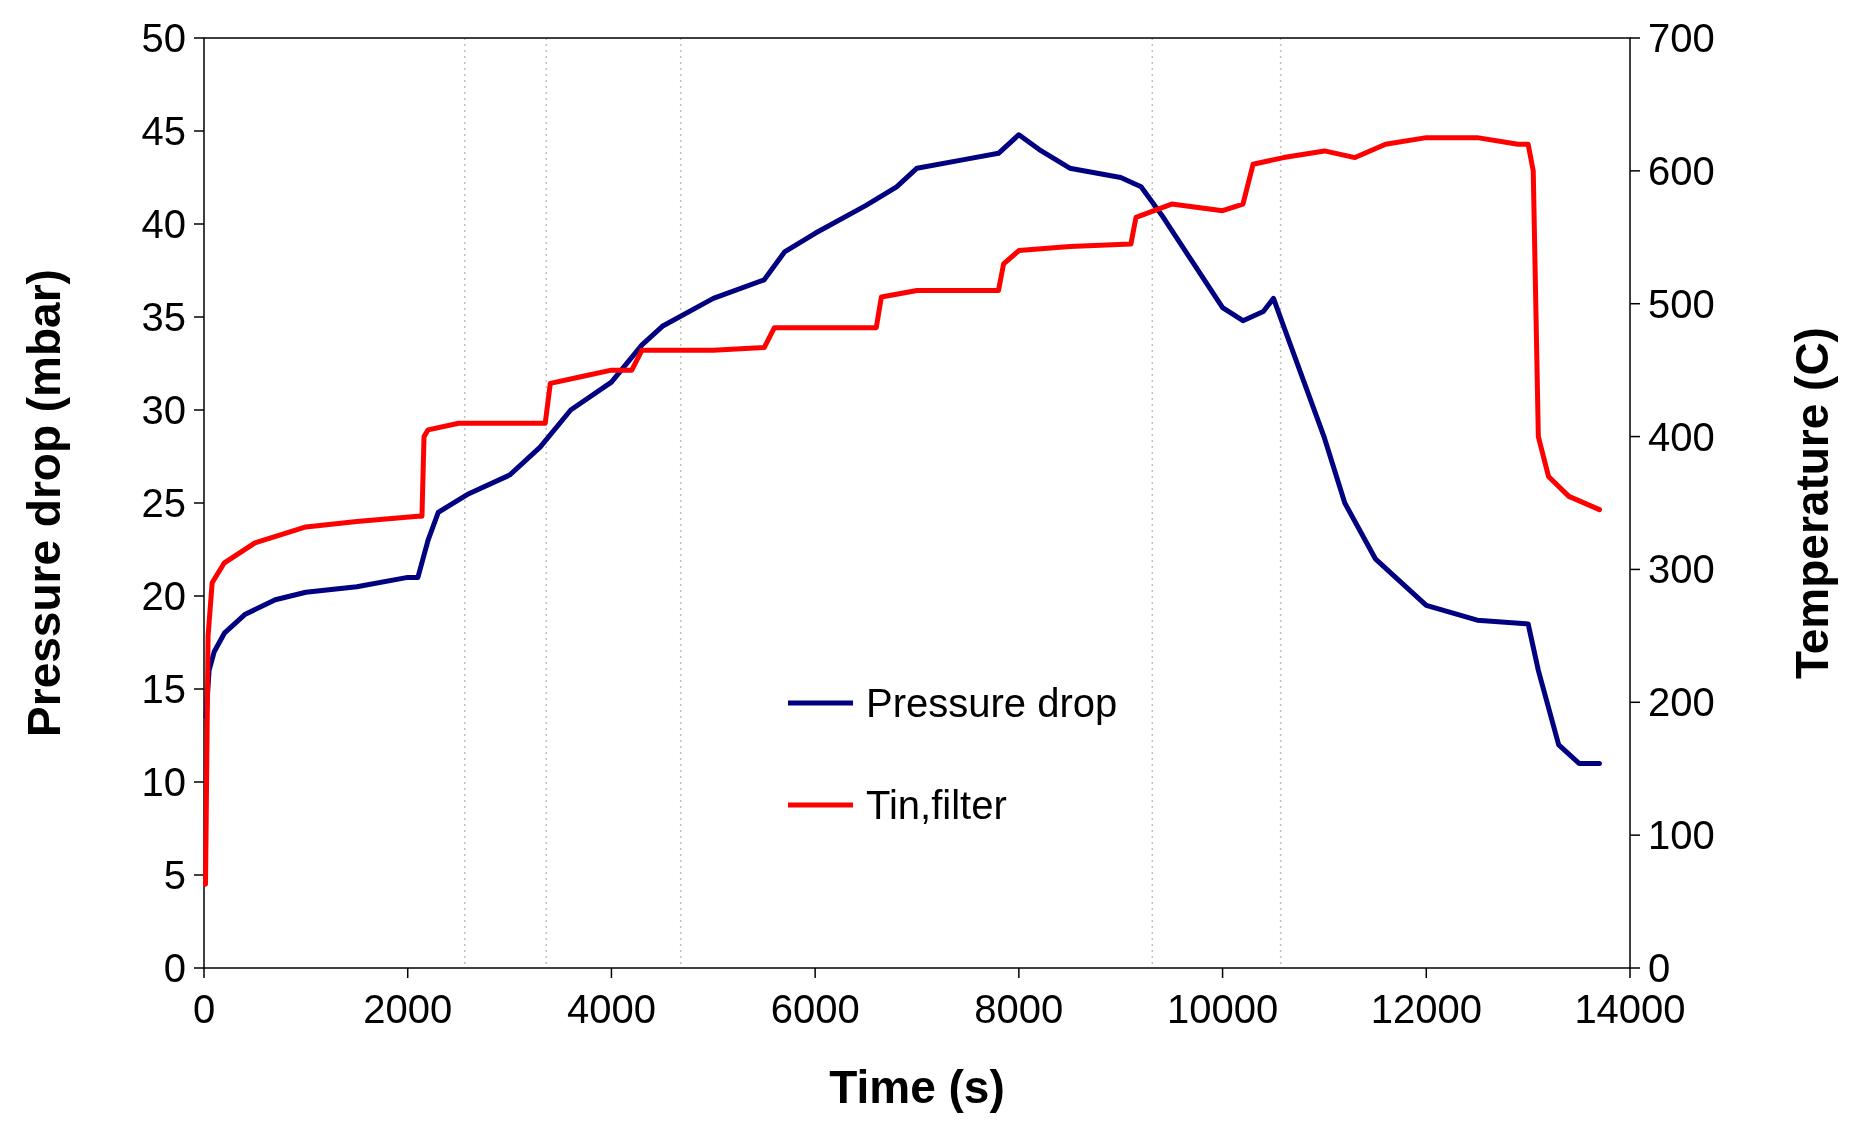 This screenshot has width=1859, height=1147. What do you see at coordinates (1222, 1009) in the screenshot?
I see `x-tick-label: 10000` at bounding box center [1222, 1009].